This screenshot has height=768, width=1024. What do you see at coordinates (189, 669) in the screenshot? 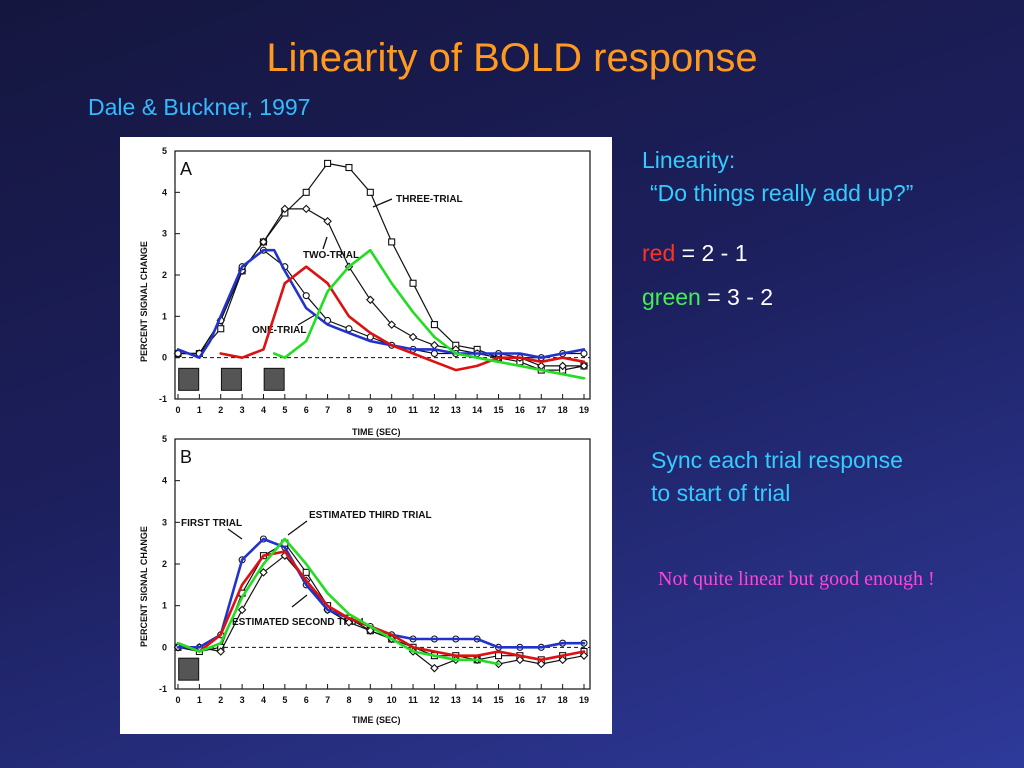
I see `panel-b-stimulus-block` at bounding box center [189, 669].